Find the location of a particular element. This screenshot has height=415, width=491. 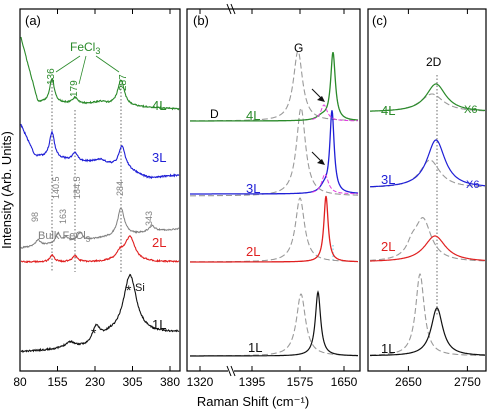

star-si: * is located at coordinates (129, 290).